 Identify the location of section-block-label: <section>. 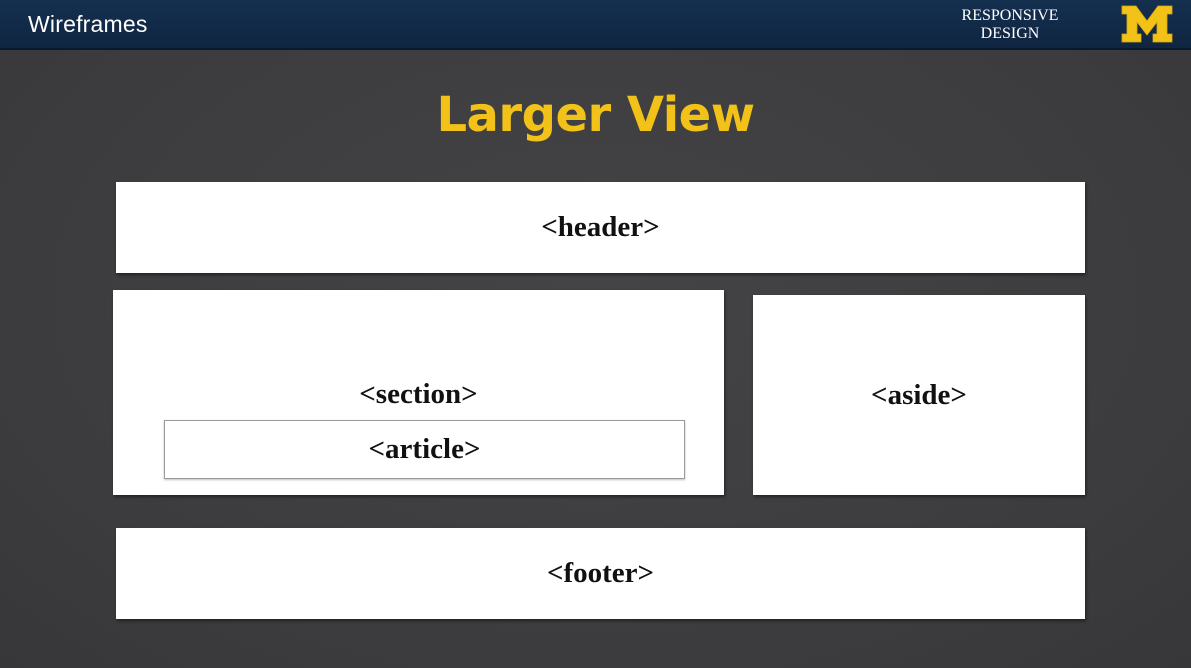
(418, 394).